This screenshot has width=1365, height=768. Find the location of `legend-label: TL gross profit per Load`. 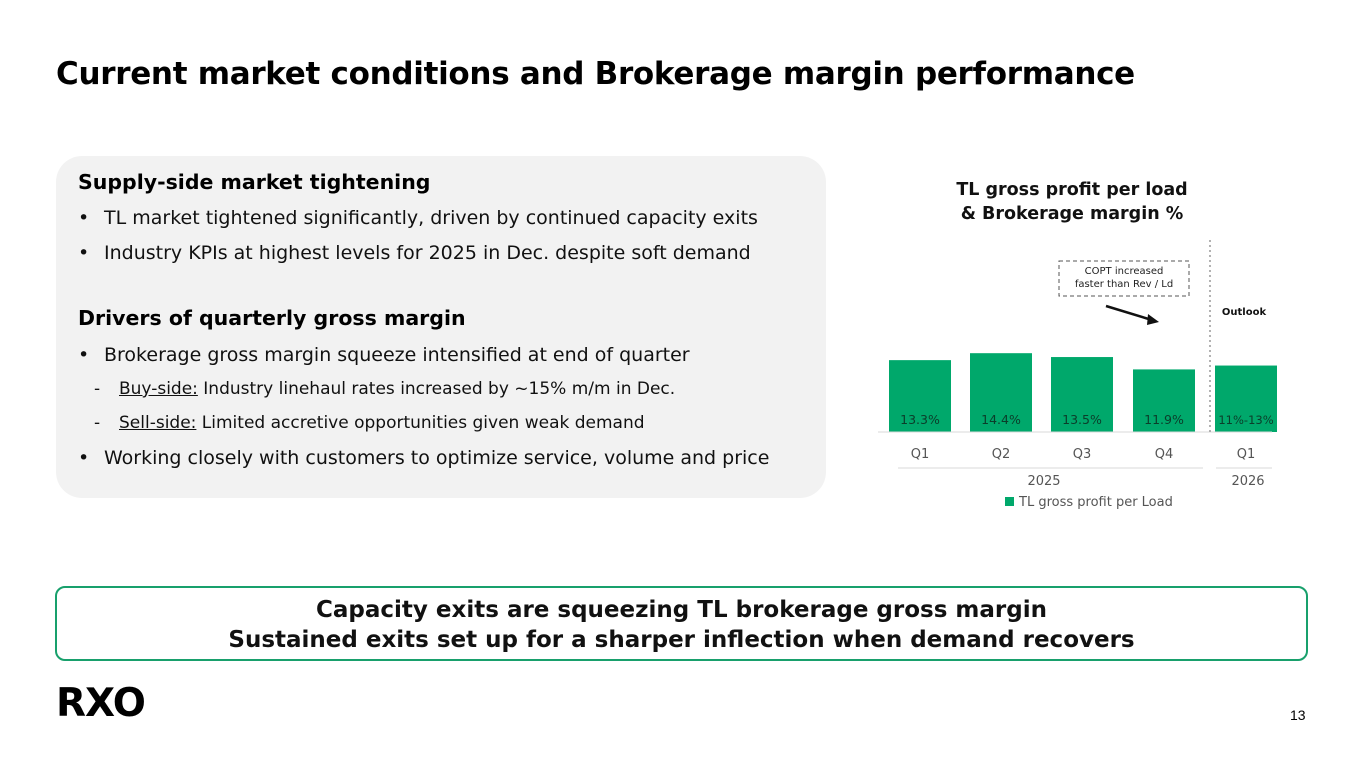

legend-label: TL gross profit per Load is located at coordinates (1095, 502).